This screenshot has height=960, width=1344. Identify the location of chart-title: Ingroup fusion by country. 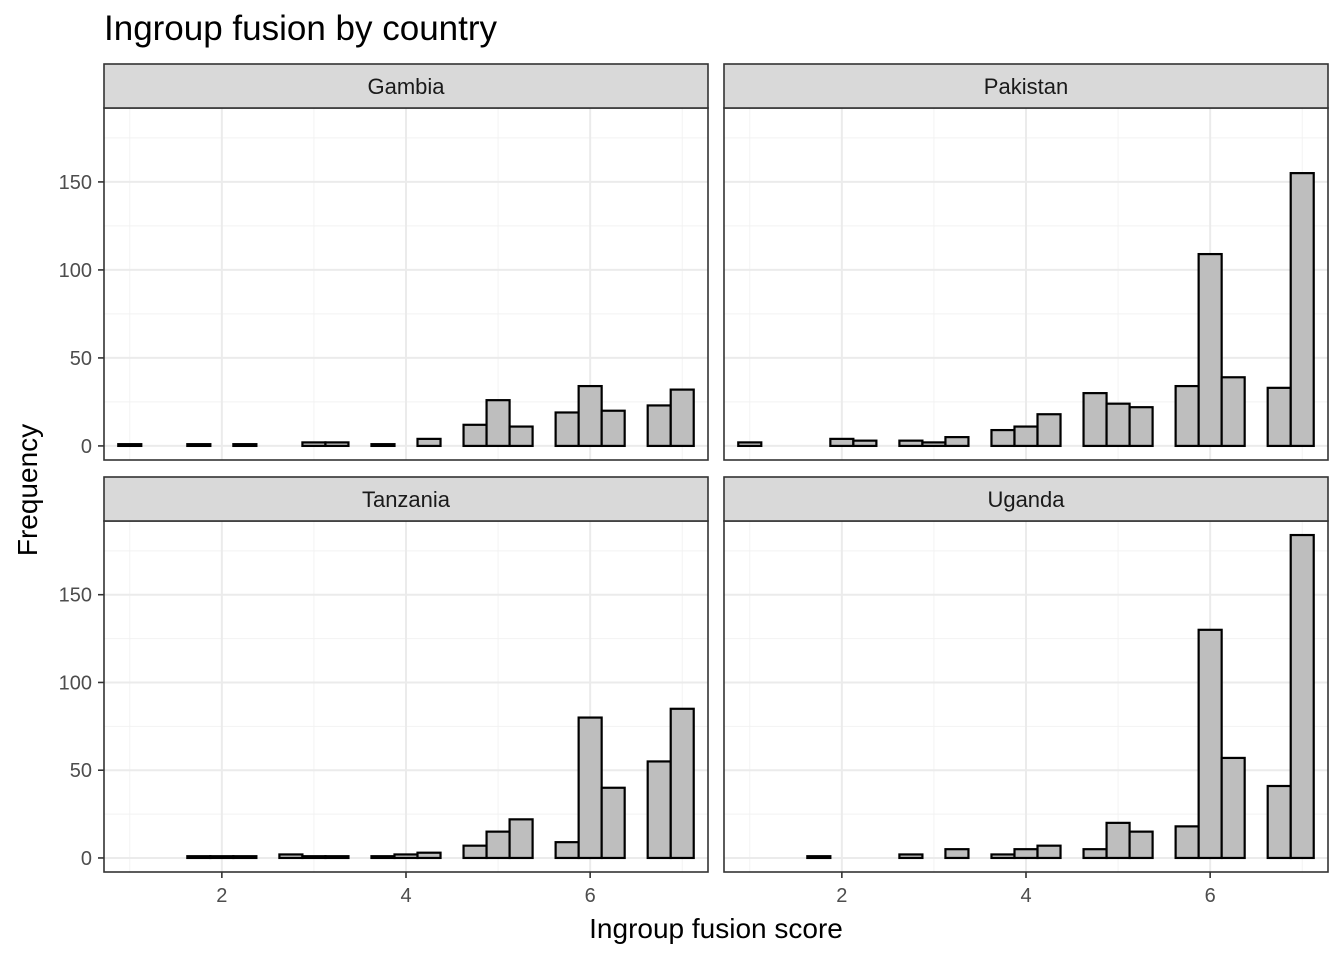
(301, 28).